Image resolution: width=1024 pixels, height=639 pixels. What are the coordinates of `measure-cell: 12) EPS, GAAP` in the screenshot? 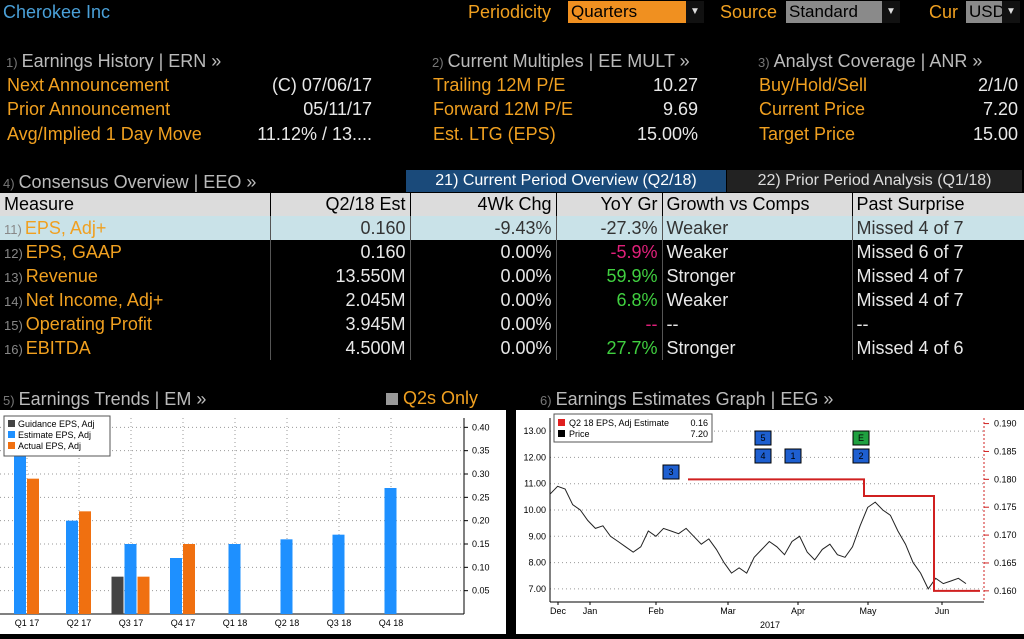 It's located at (135, 252).